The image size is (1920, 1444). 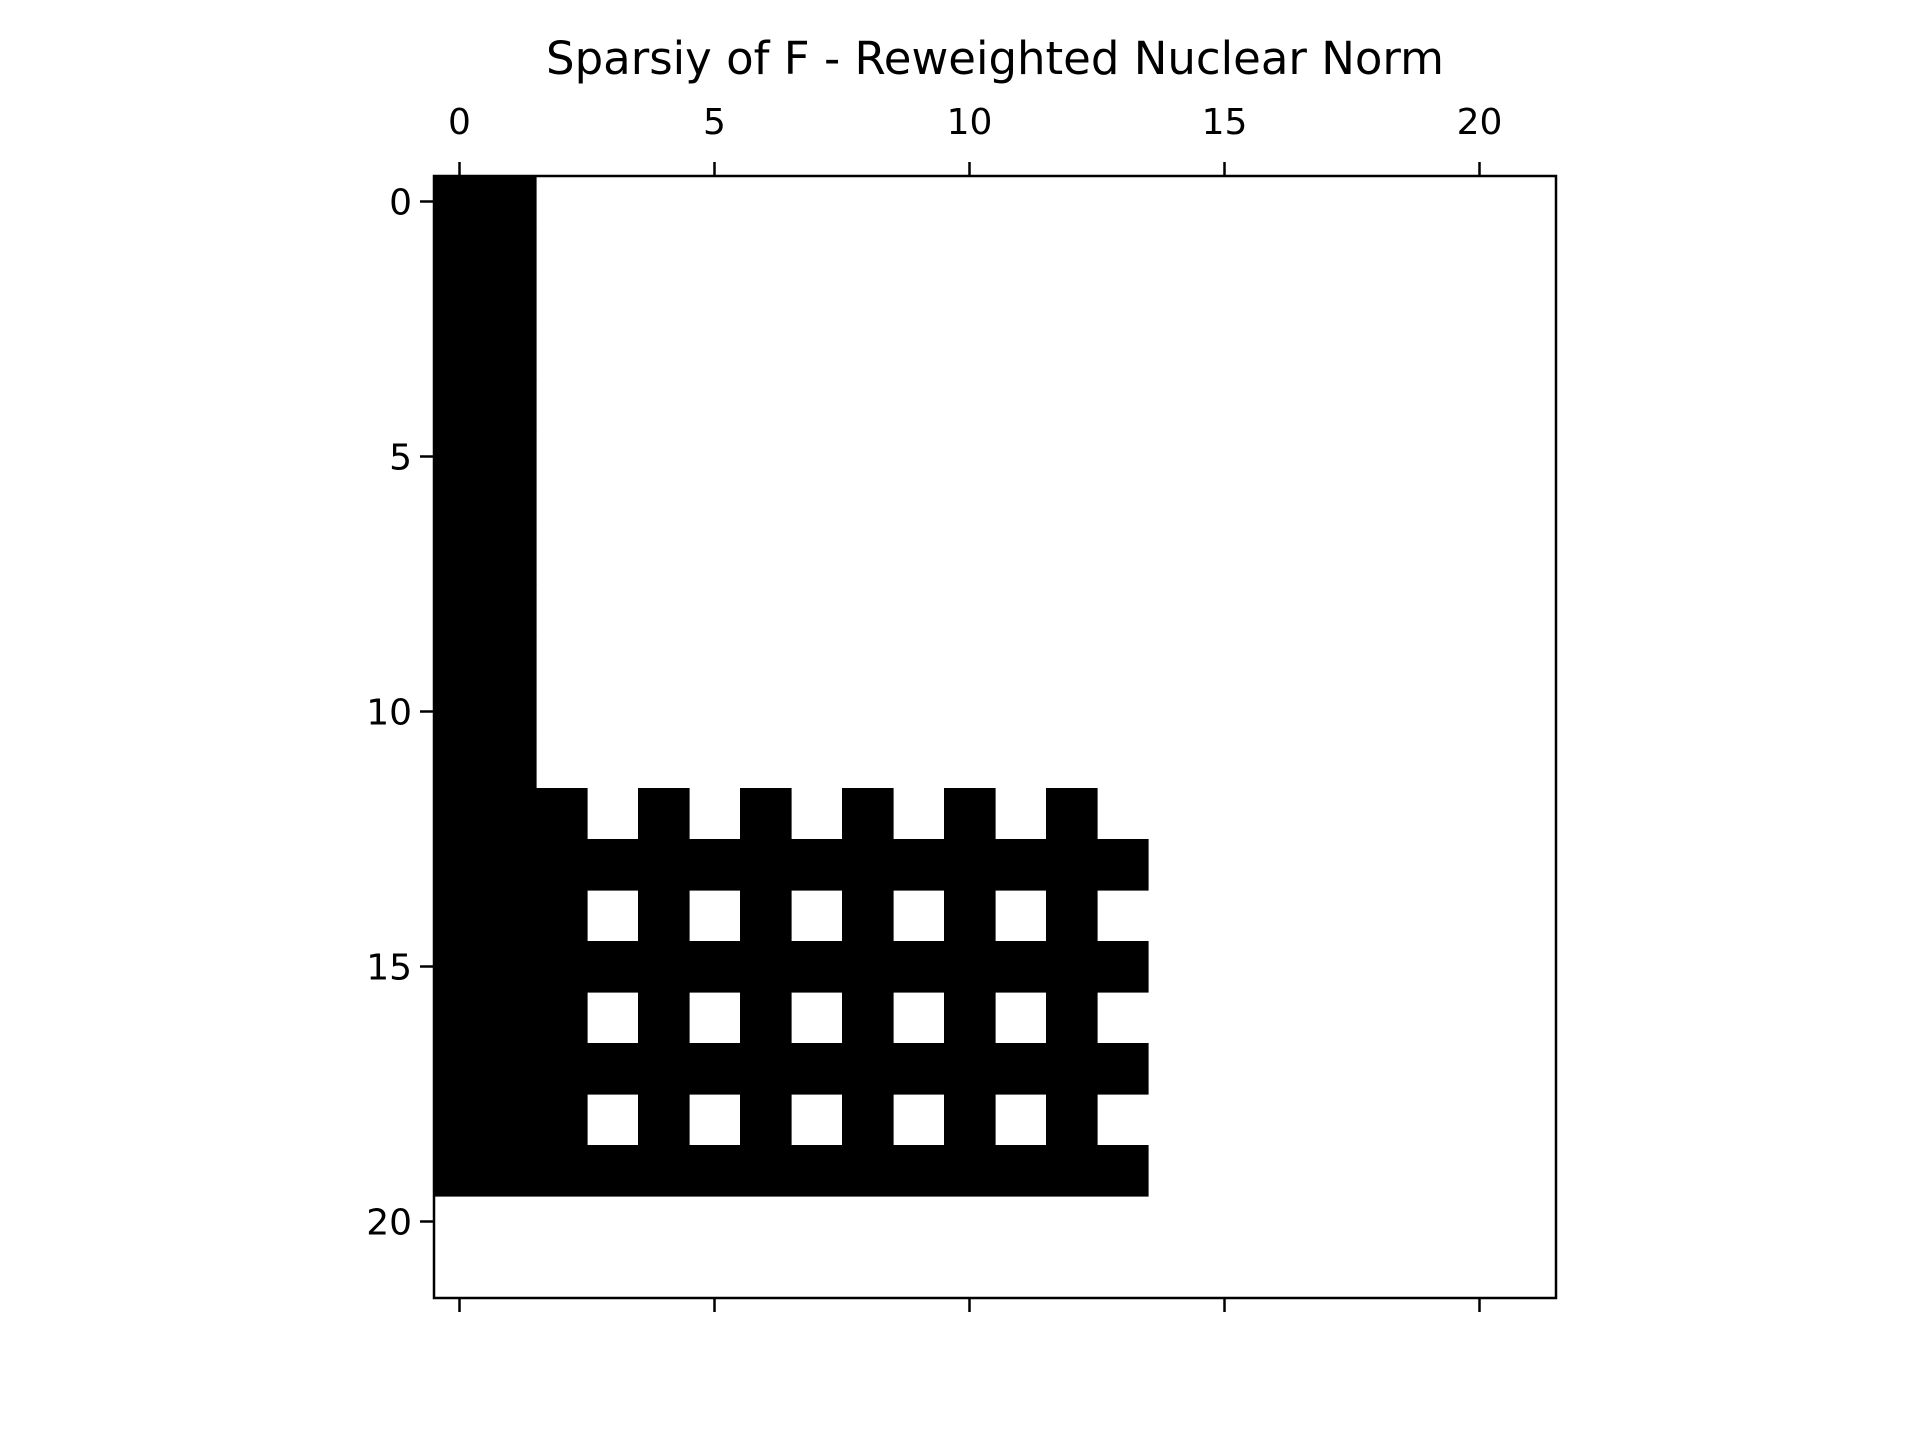 I want to click on x-tick-label-15: 15, so click(x=1225, y=122).